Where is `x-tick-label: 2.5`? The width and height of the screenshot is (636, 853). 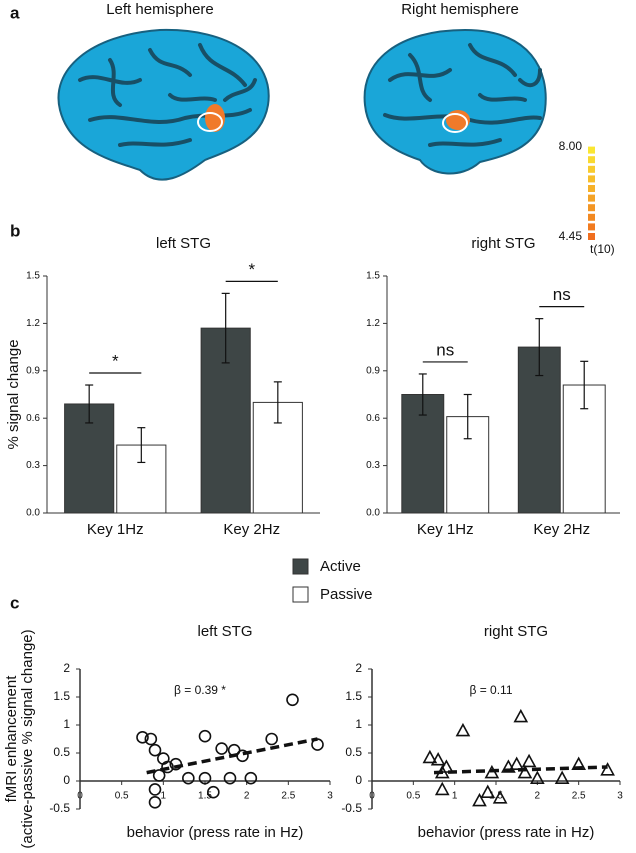
x-tick-label: 2.5 is located at coordinates (288, 796).